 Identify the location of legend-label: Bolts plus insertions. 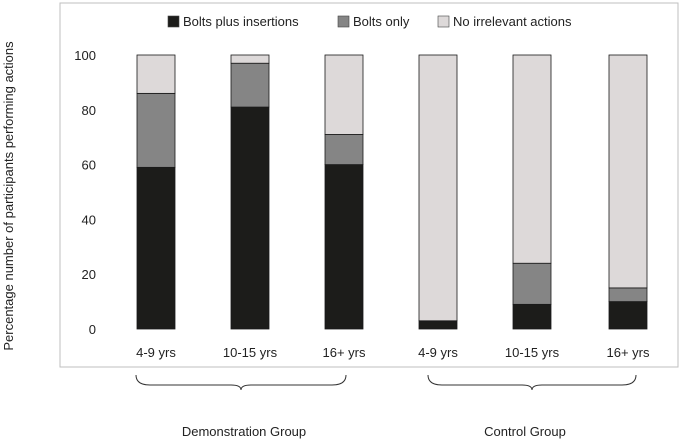
(241, 21).